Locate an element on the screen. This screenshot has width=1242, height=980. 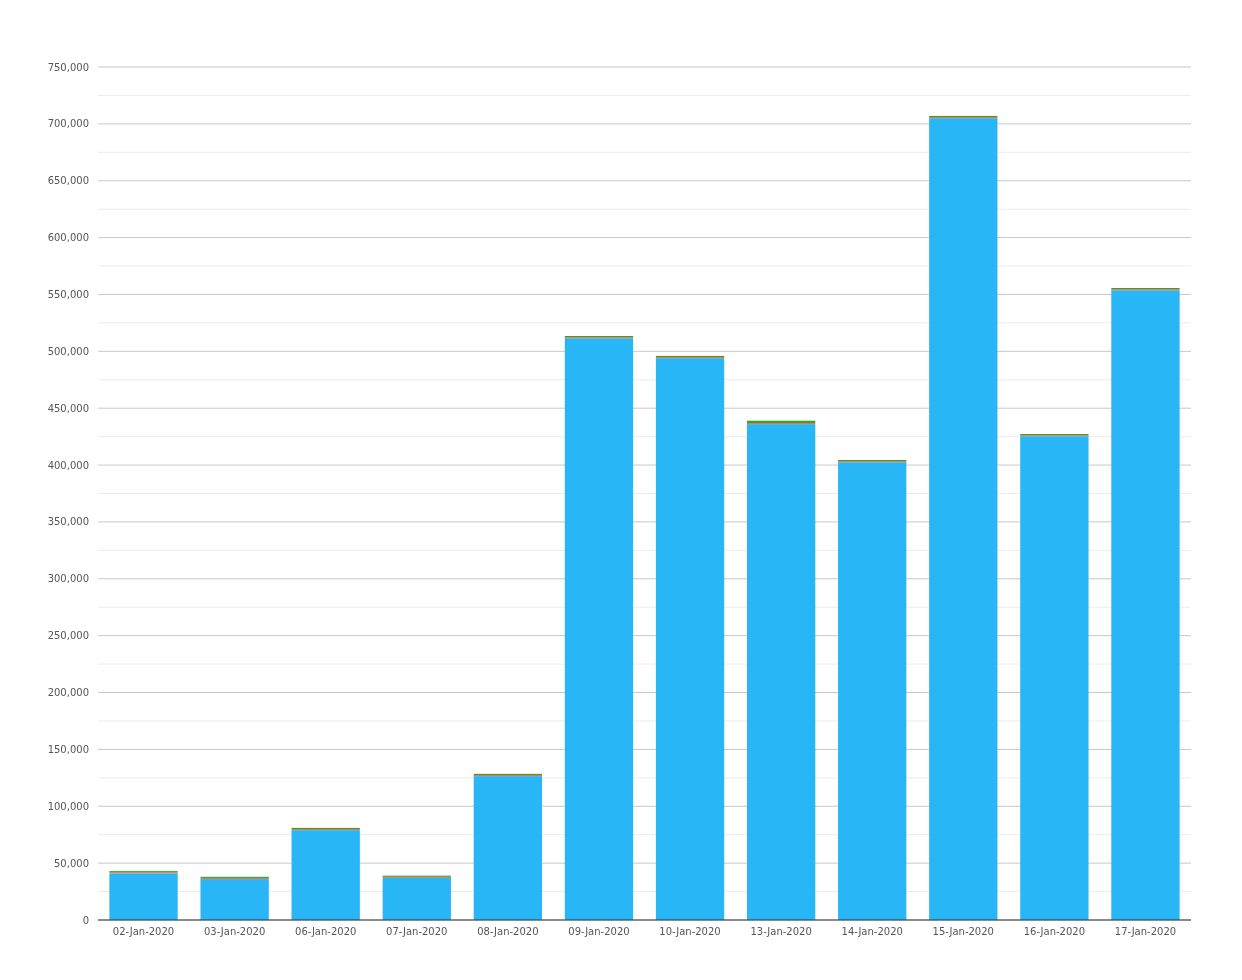
y-tick-label: 250,000 is located at coordinates (68, 636).